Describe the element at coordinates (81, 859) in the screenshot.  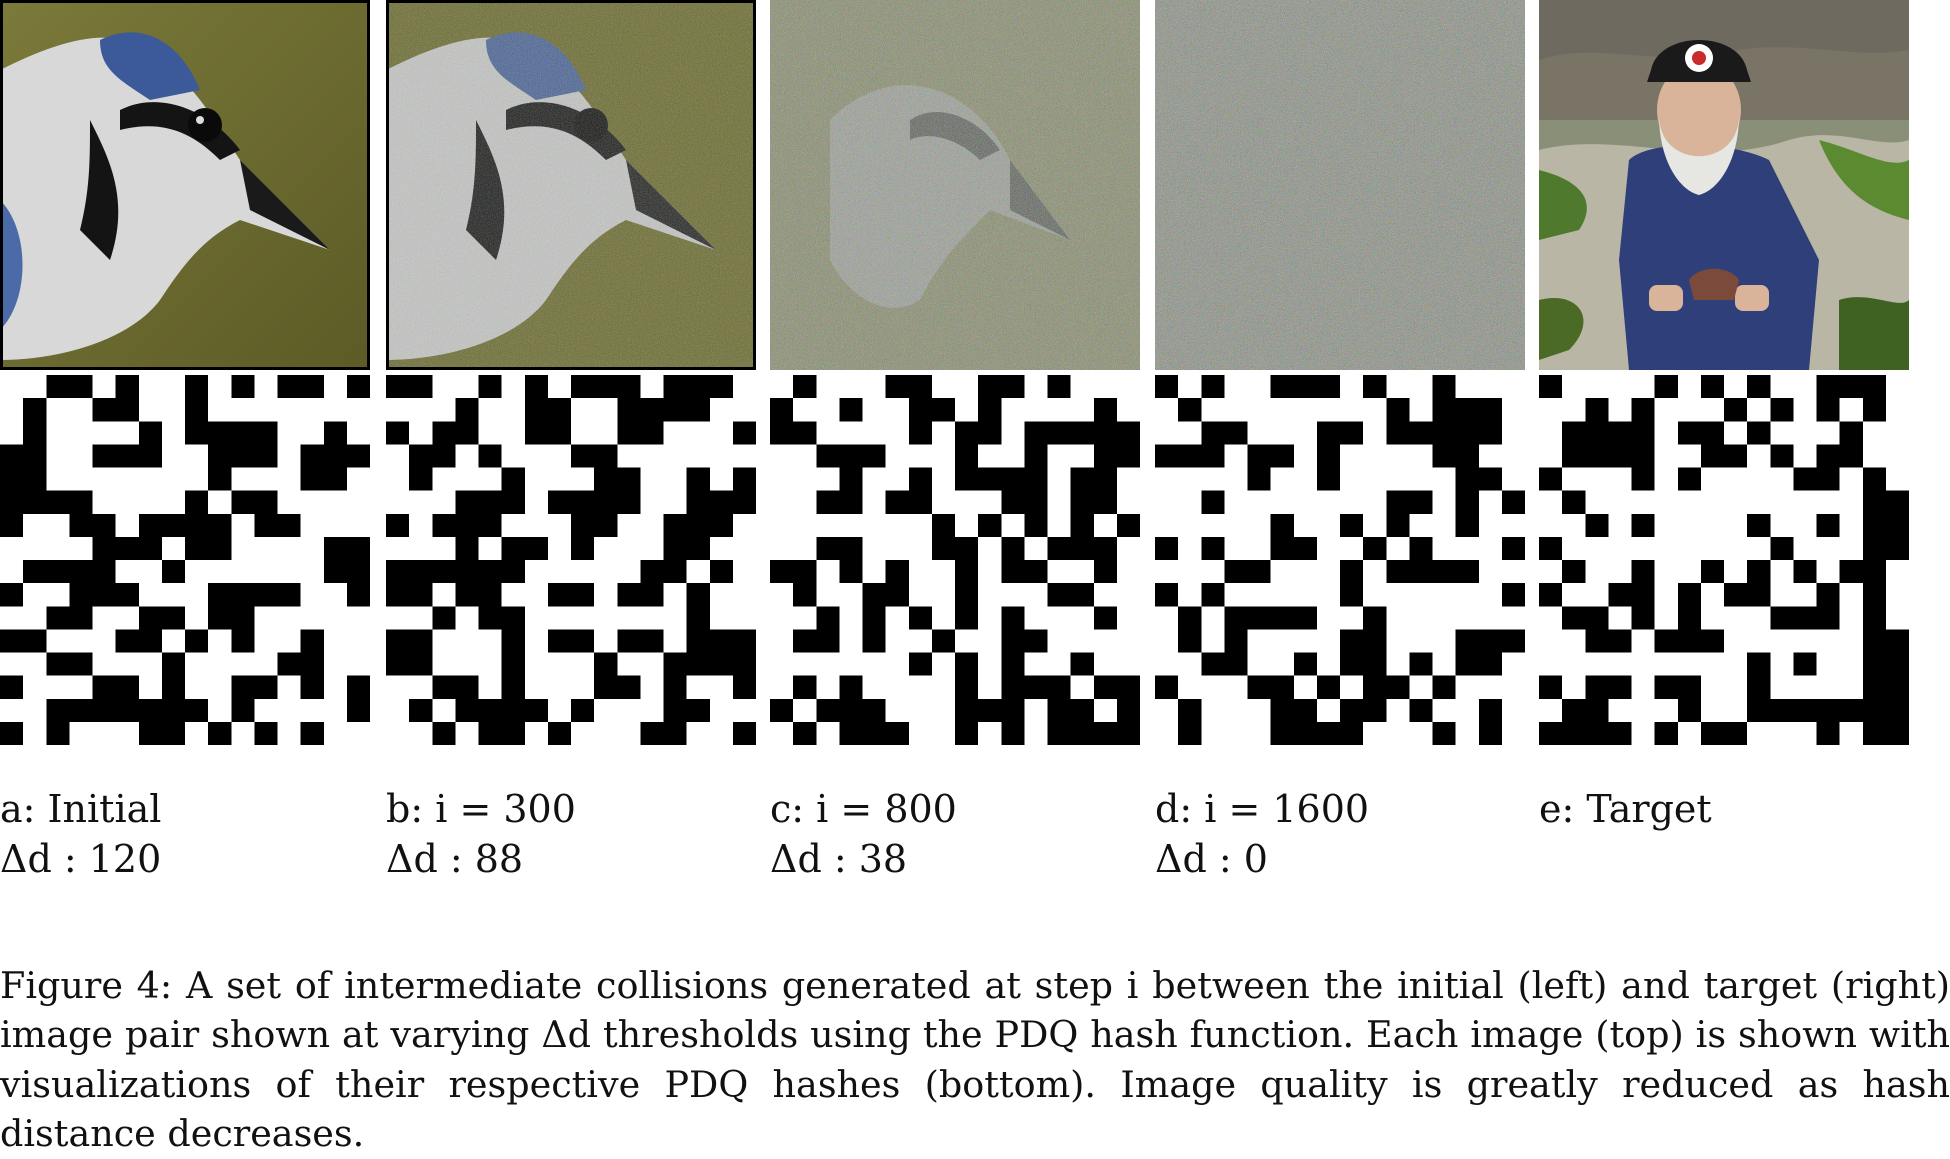
I see `delta-value: Δd : 120` at that location.